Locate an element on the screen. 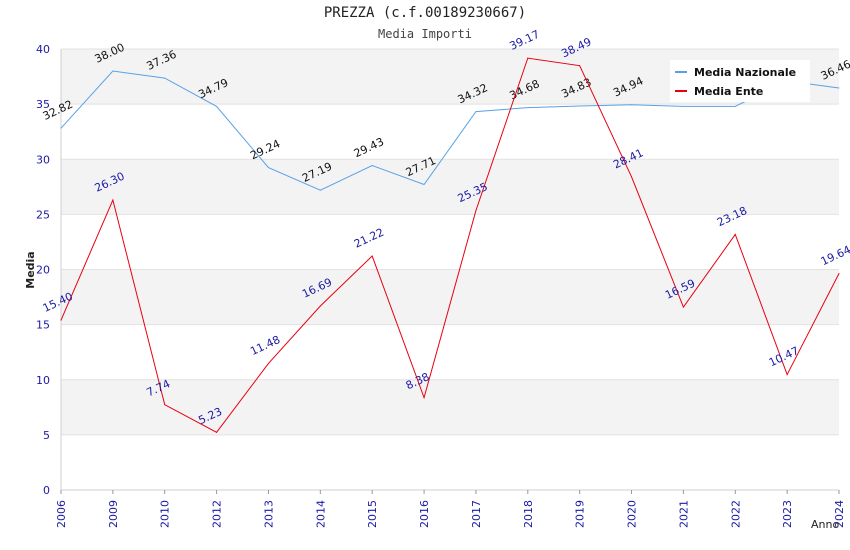  legend-box is located at coordinates (740, 81).